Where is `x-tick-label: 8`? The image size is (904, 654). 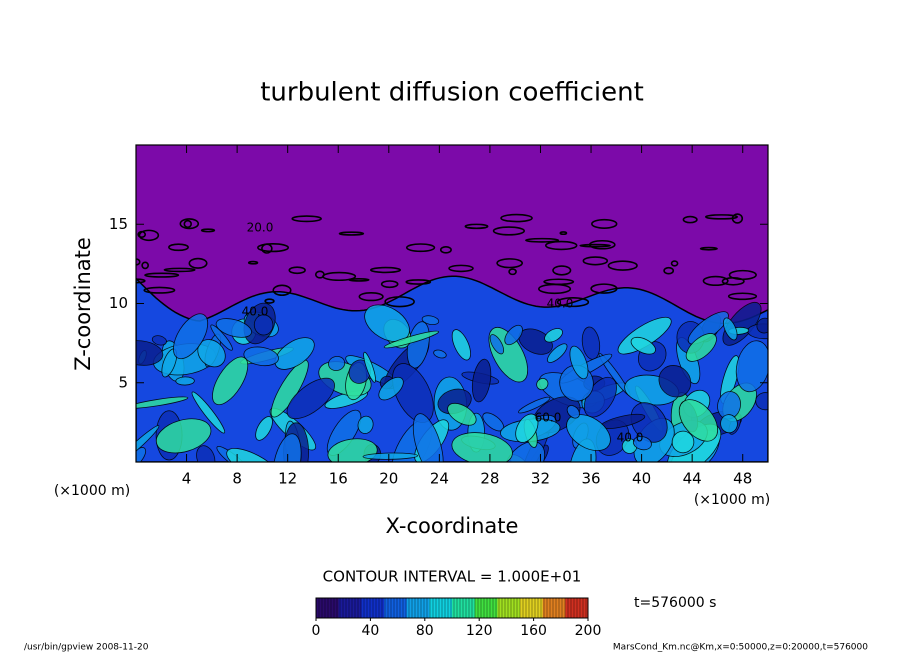 x-tick-label: 8 is located at coordinates (237, 479).